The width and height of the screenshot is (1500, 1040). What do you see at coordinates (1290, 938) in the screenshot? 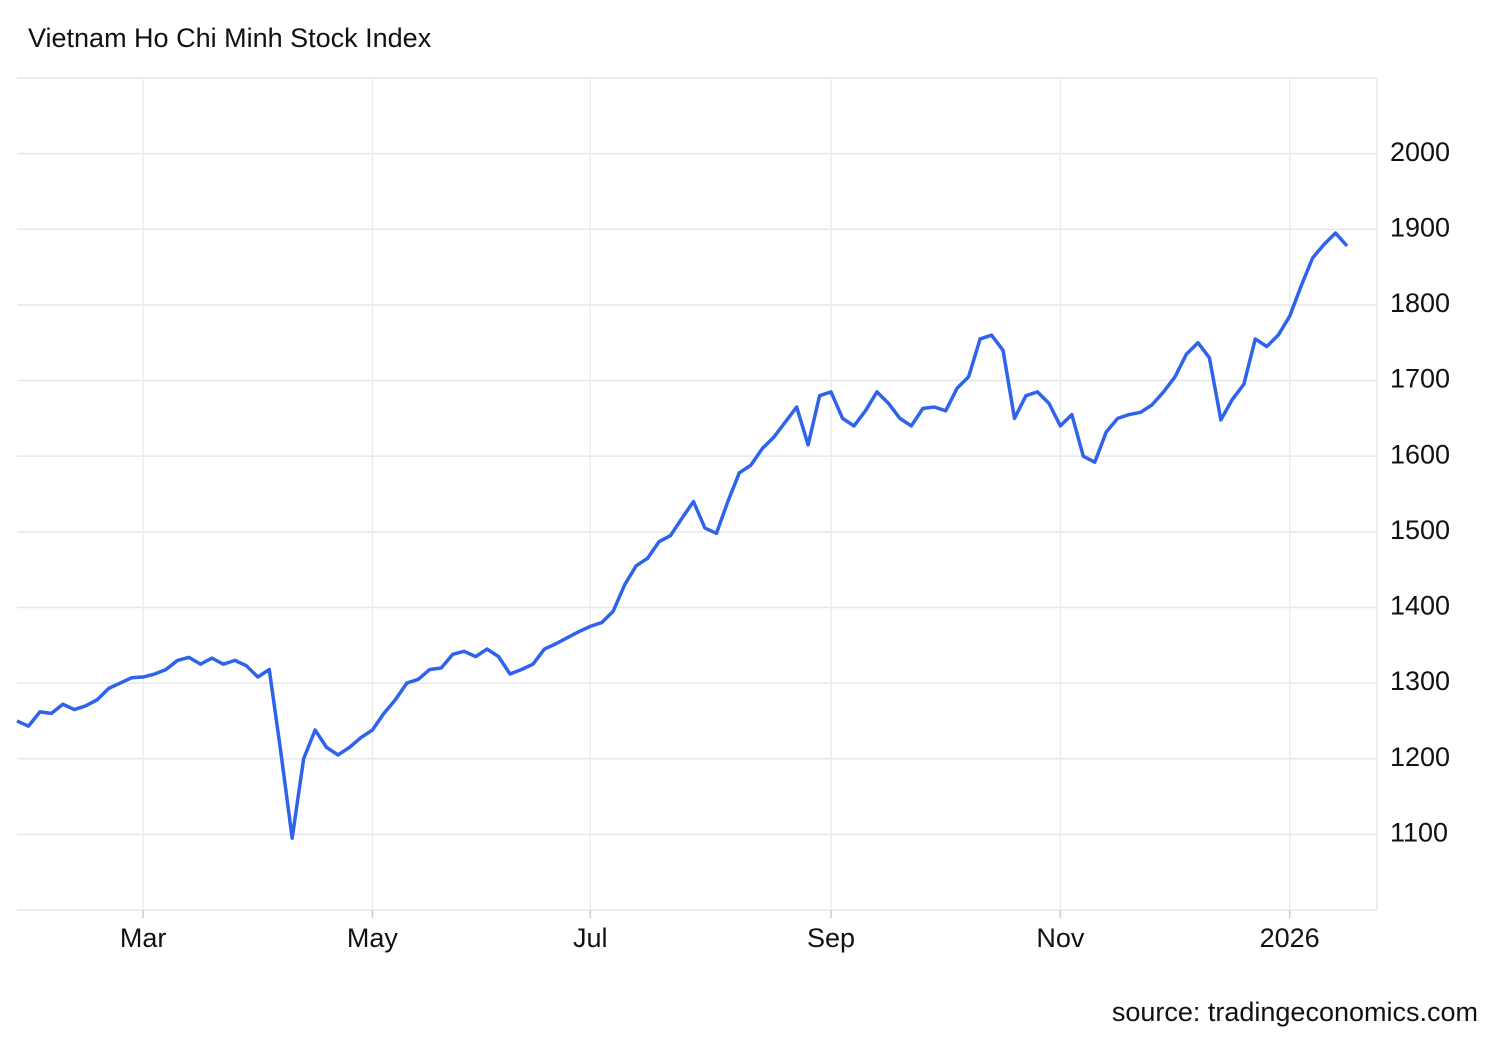
I see `x-tick-label: 2026` at bounding box center [1290, 938].